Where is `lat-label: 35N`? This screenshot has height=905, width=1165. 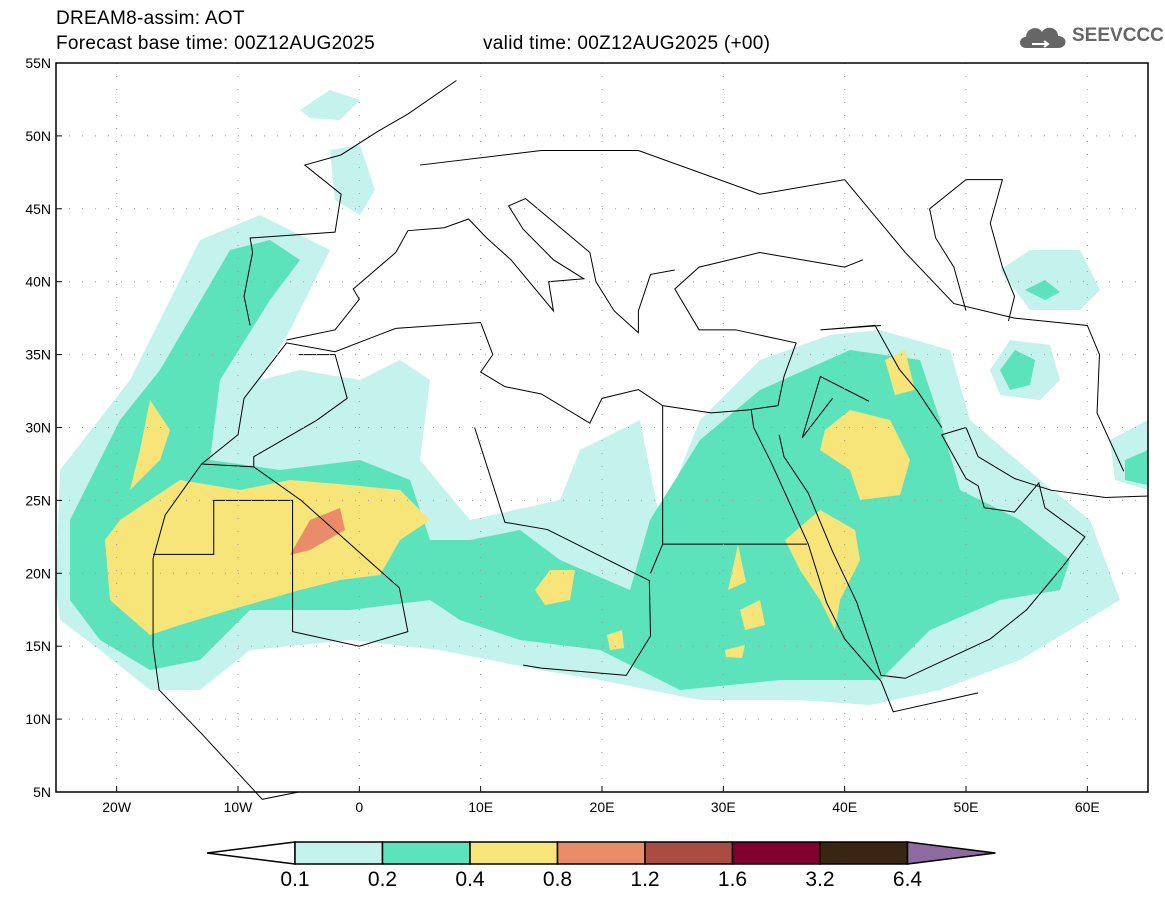 lat-label: 35N is located at coordinates (38, 355).